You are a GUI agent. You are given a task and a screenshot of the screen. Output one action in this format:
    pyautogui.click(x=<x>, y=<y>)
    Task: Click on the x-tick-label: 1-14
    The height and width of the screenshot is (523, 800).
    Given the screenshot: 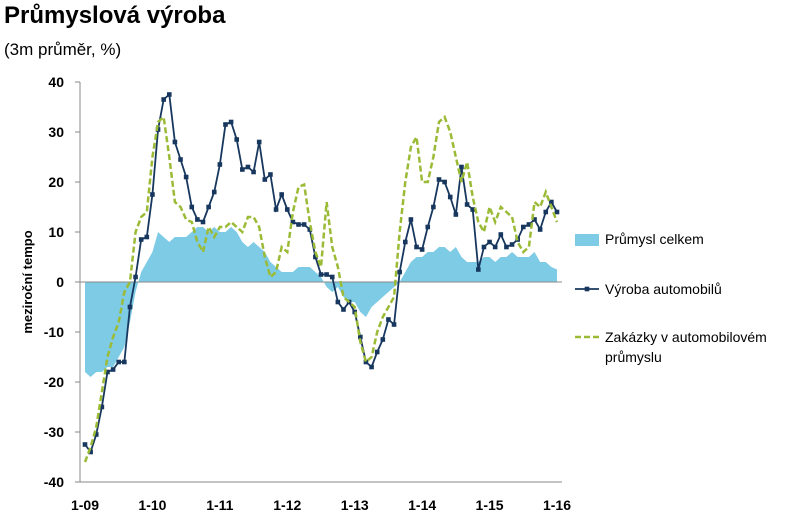 What is the action you would take?
    pyautogui.click(x=422, y=505)
    